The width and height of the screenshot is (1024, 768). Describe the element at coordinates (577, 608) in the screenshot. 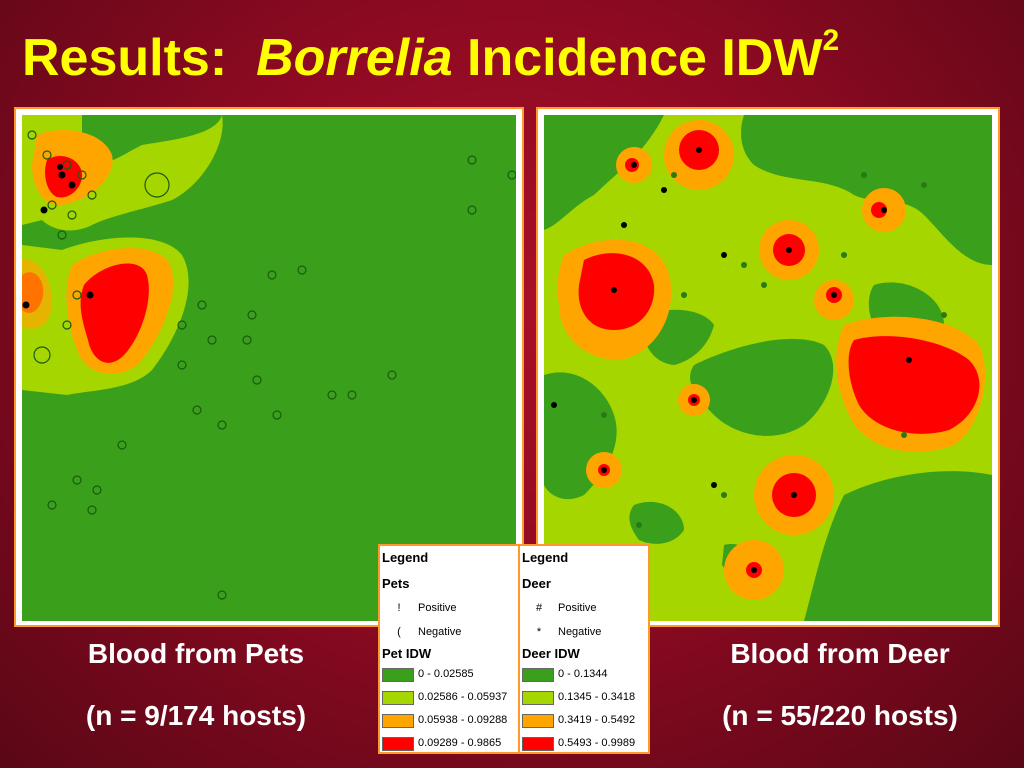

I see `deer-positive-label: Positive` at that location.